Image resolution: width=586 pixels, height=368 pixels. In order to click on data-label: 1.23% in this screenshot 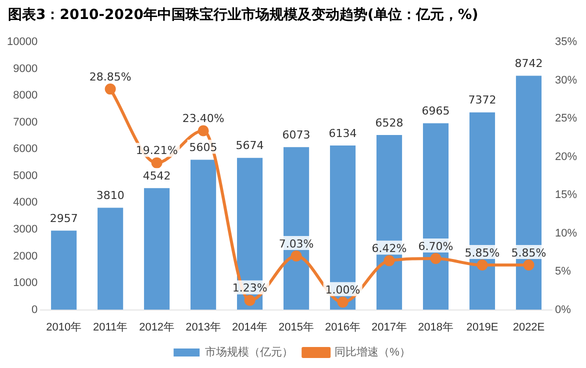, I will do `click(250, 288)`.